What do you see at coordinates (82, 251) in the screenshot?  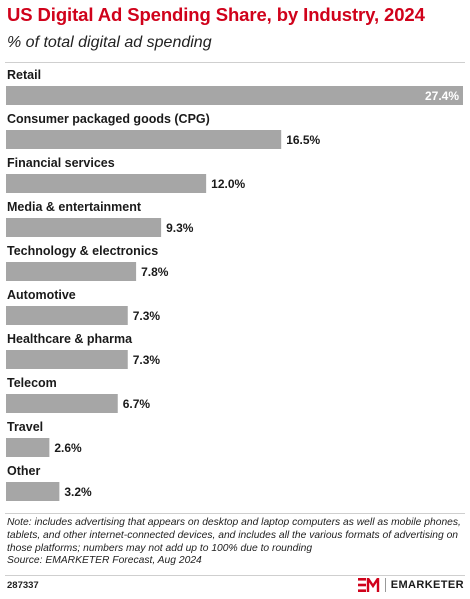 I see `category-label: Technology & electronics` at bounding box center [82, 251].